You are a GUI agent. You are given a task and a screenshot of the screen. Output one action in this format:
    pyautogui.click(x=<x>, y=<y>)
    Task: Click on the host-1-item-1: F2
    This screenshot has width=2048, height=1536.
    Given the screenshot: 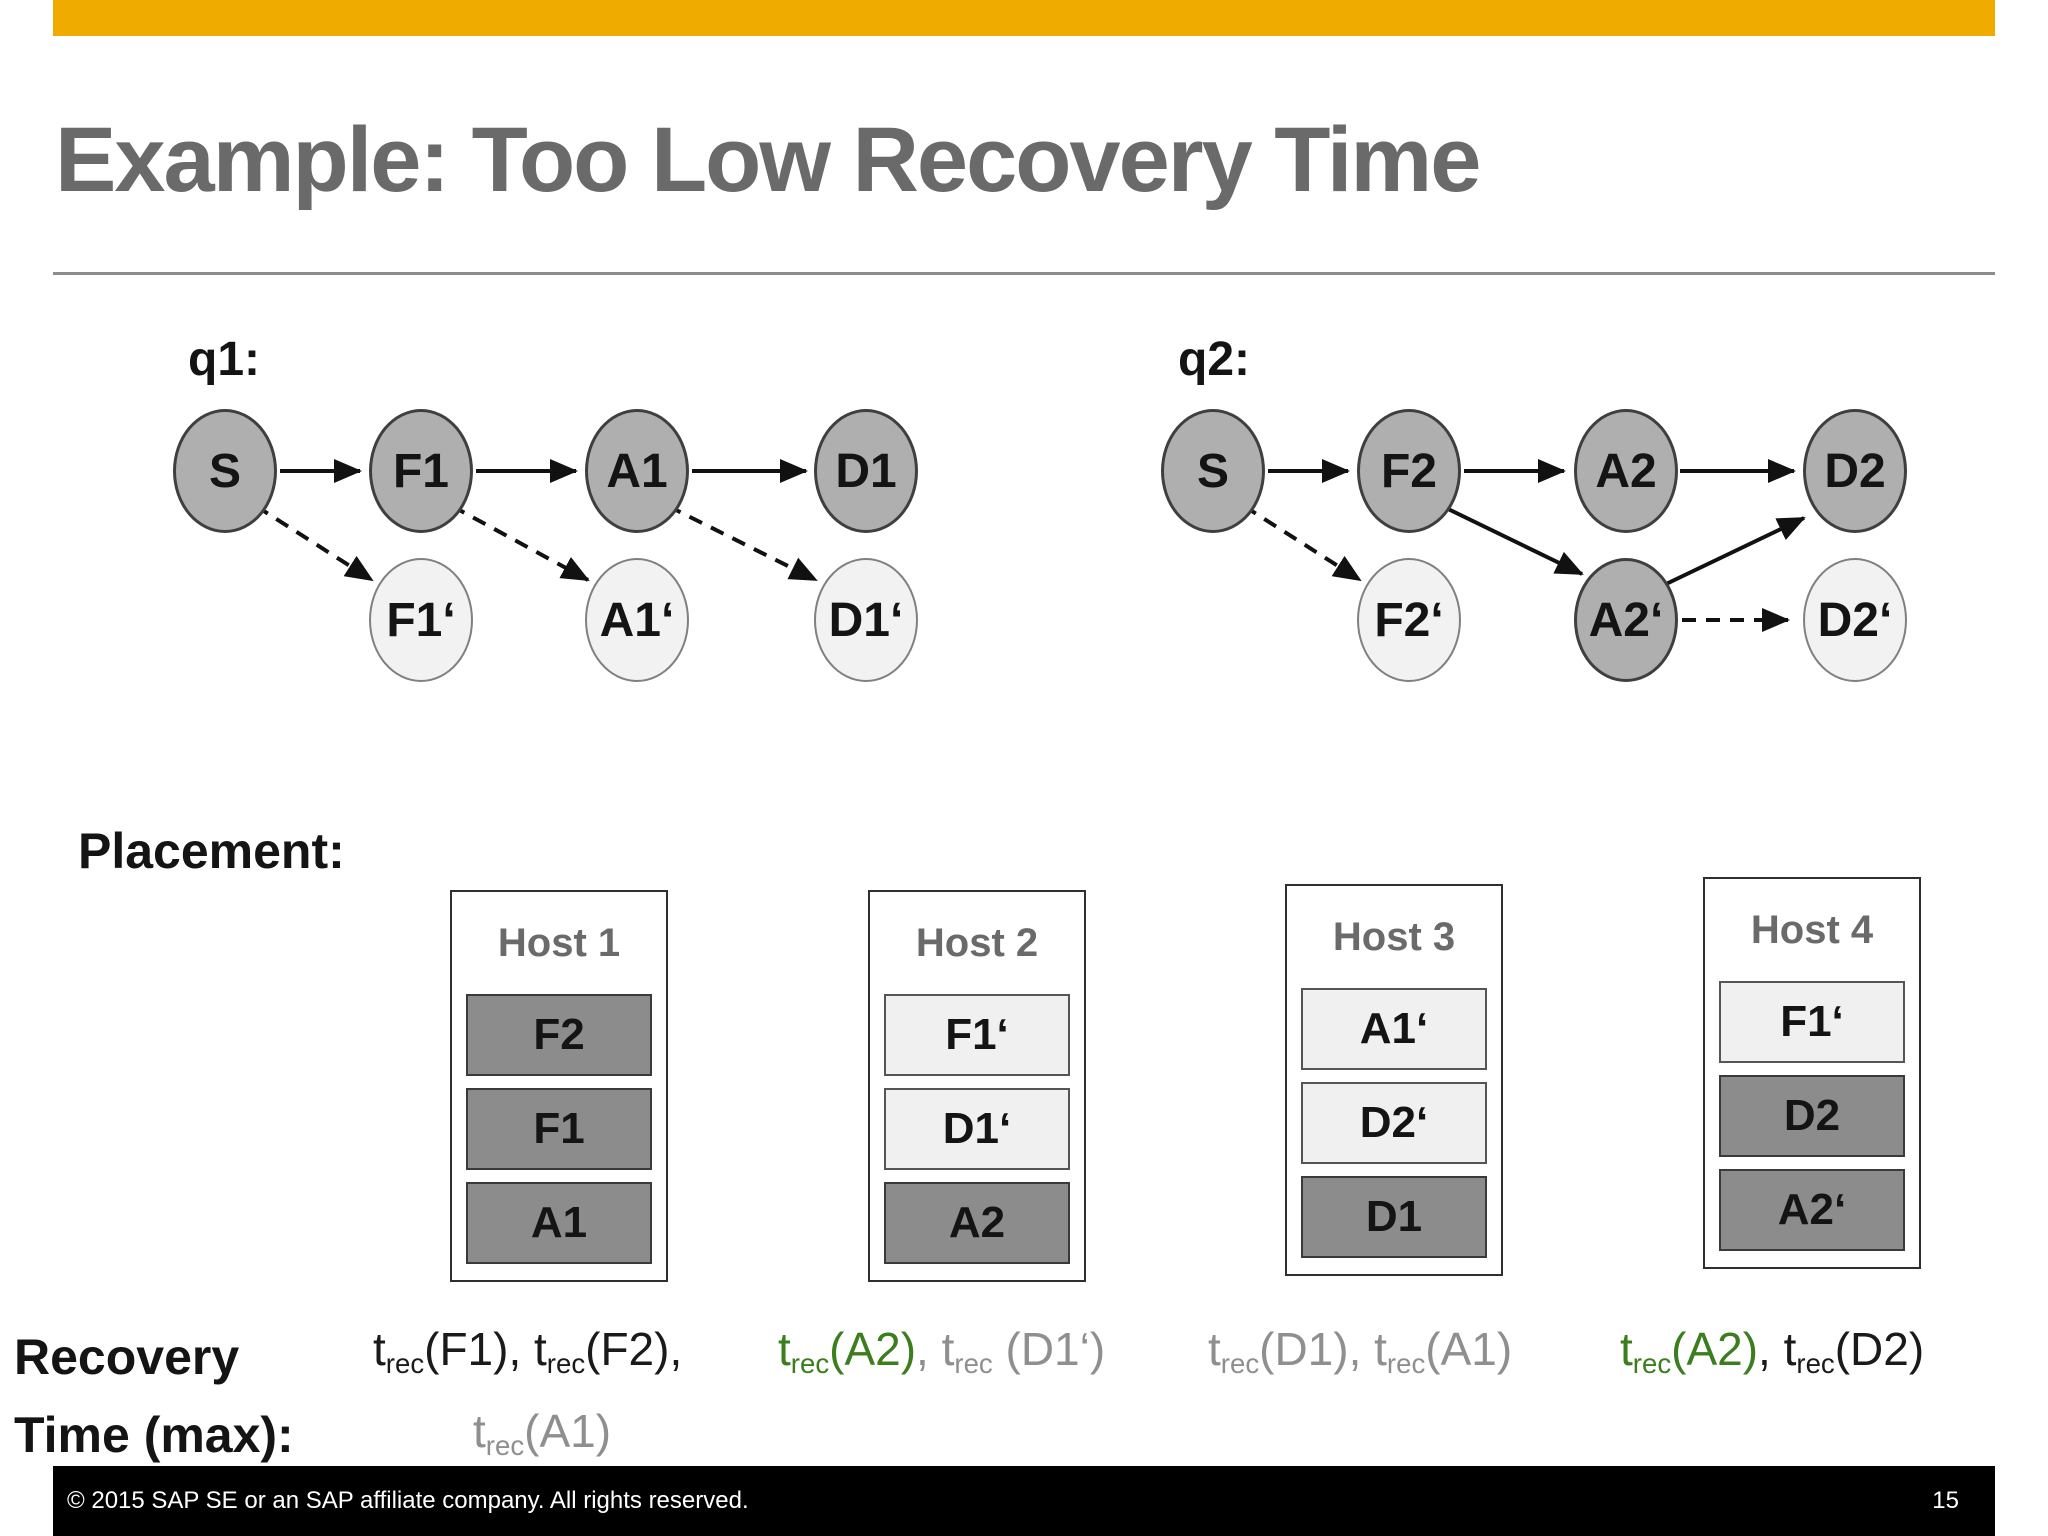 What is the action you would take?
    pyautogui.click(x=559, y=1035)
    